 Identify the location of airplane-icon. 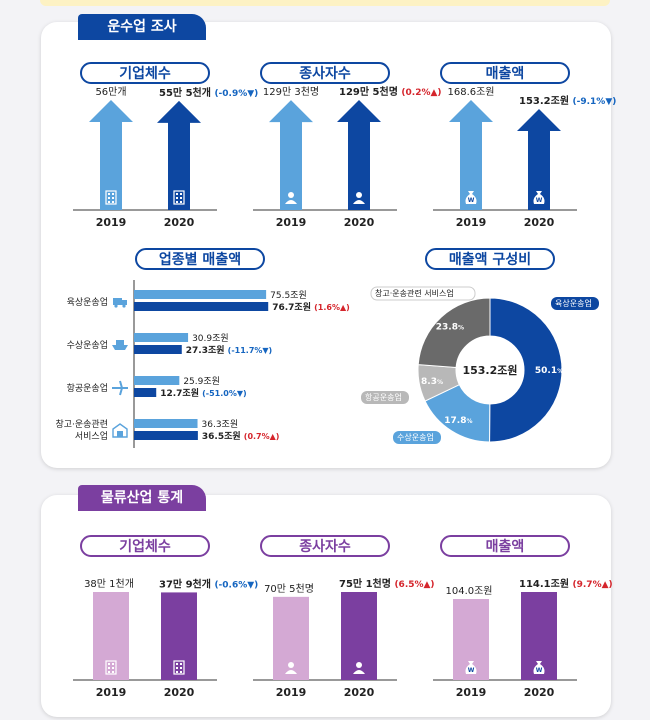
(120, 388).